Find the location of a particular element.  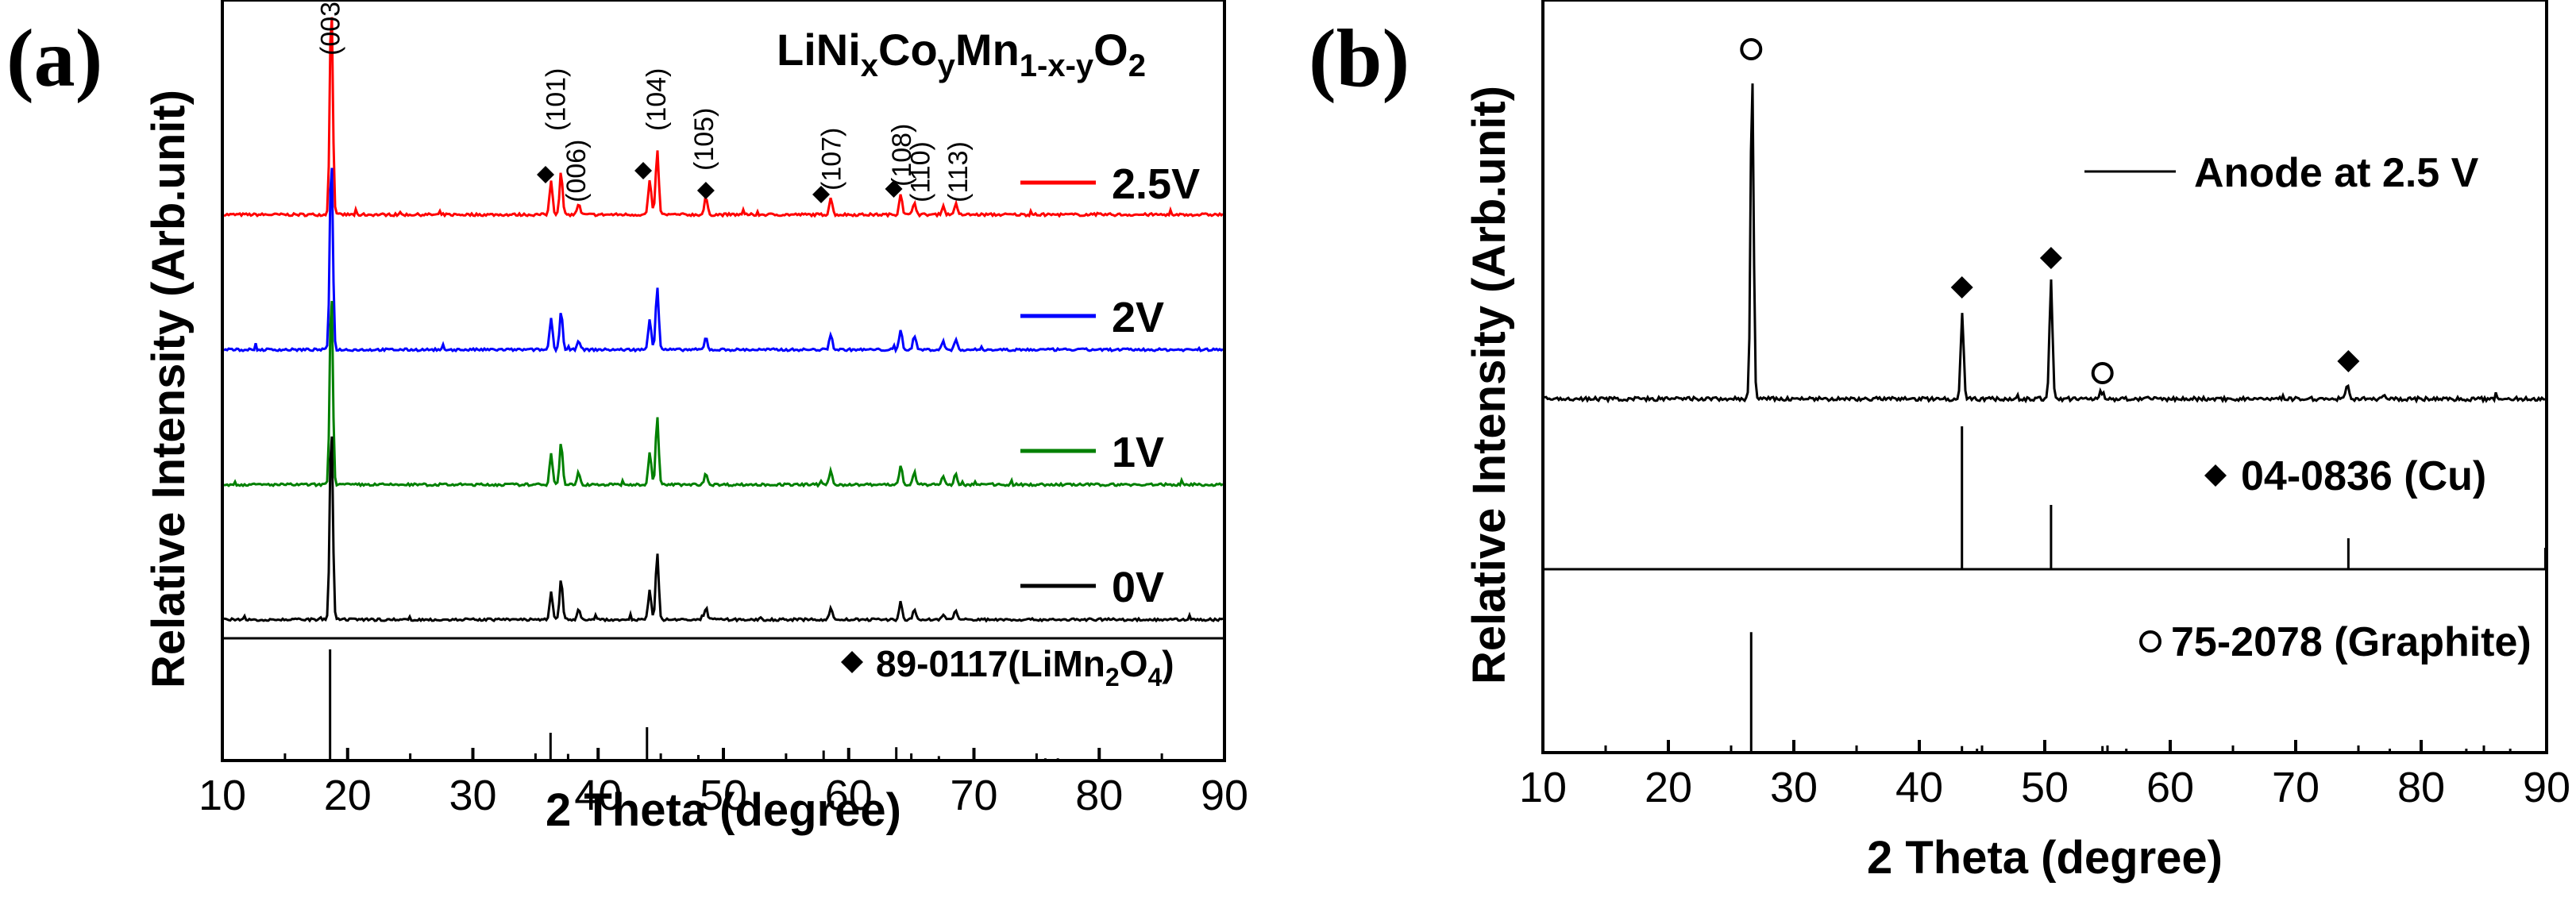

title-part: x is located at coordinates (869, 65).